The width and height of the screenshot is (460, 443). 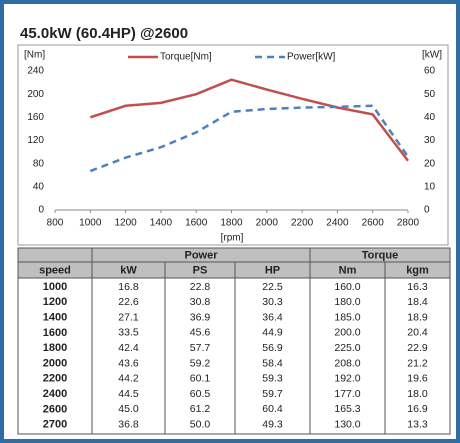 I want to click on table-cell: 18.9, so click(x=417, y=317).